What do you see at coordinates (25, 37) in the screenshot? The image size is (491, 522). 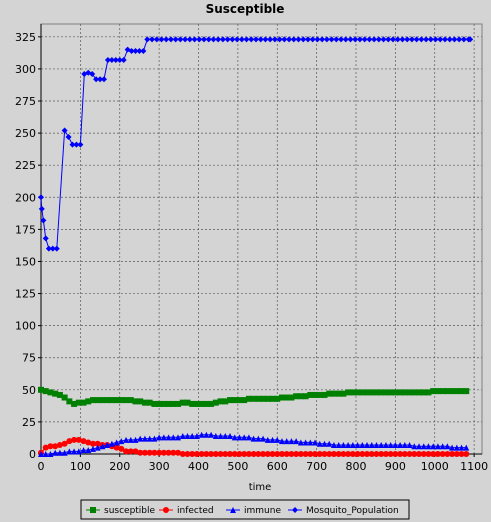 I see `y-tick-label: 325` at bounding box center [25, 37].